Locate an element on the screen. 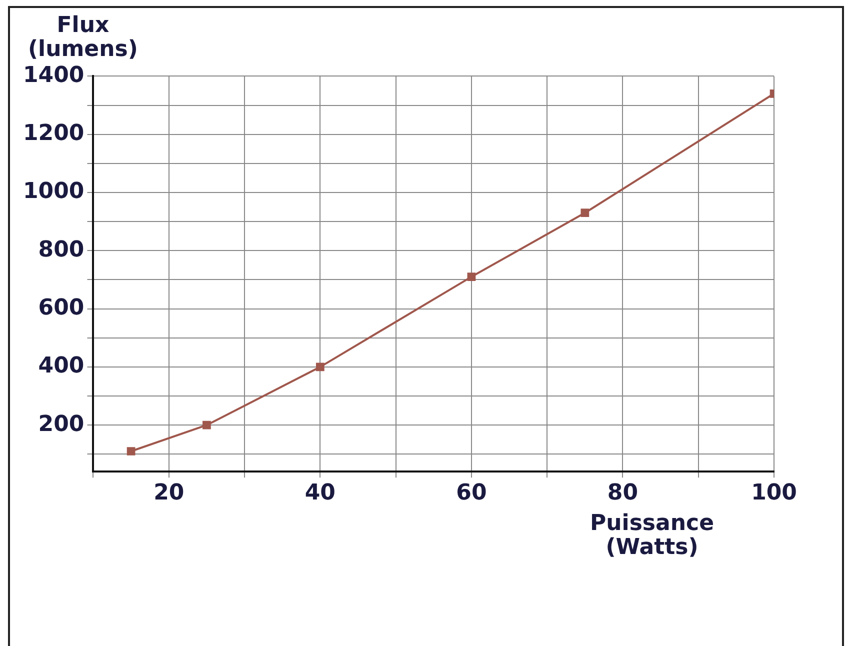  y-tick-label: 200 is located at coordinates (61, 424).